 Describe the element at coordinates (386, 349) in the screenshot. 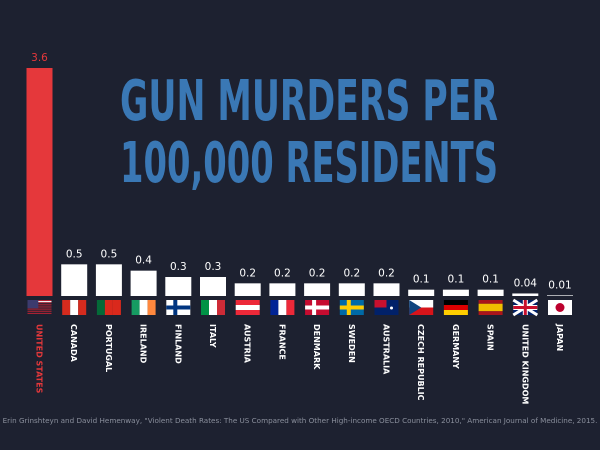

I see `x-tick-label: AUSTRALIA` at that location.